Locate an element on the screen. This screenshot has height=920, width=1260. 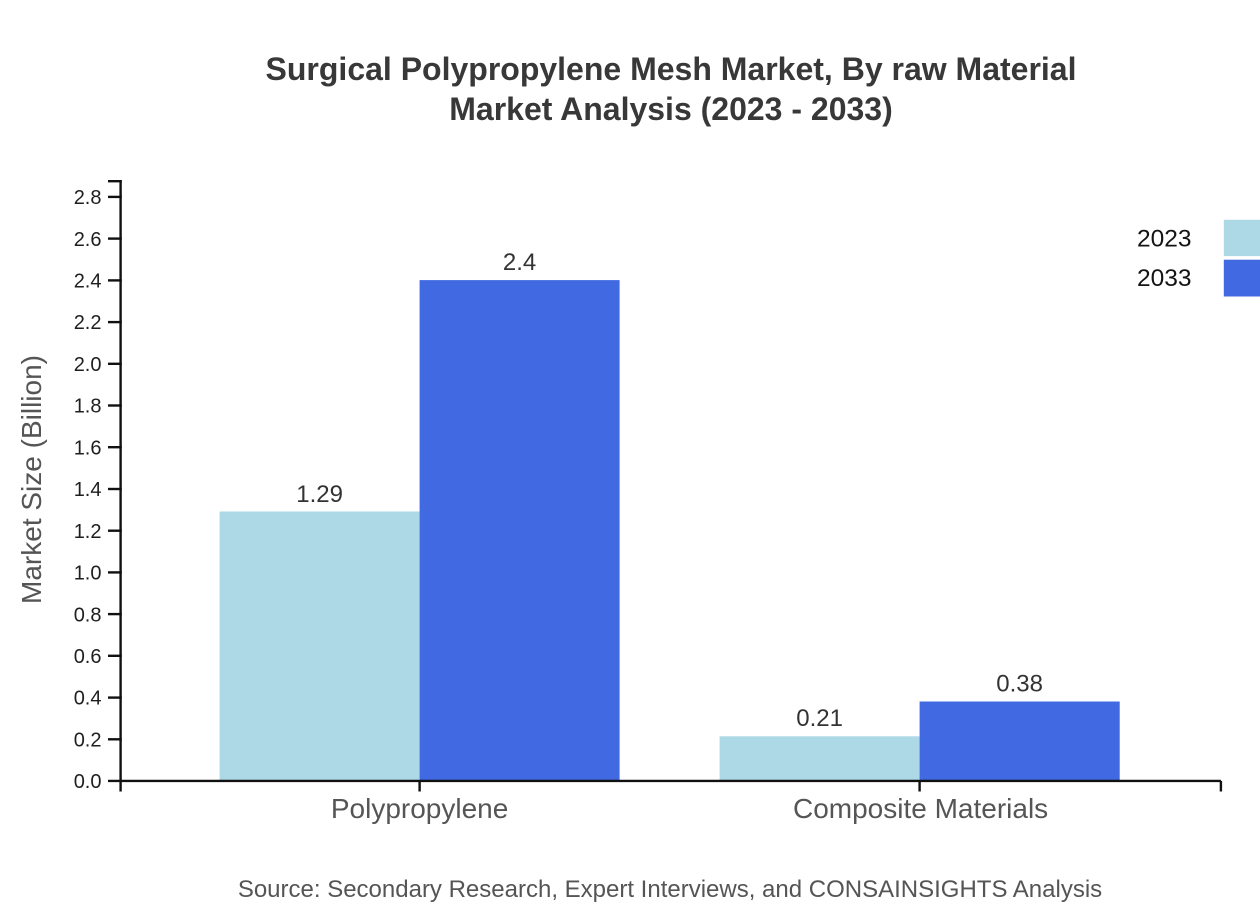
svg-text: 2023 is located at coordinates (1164, 238).